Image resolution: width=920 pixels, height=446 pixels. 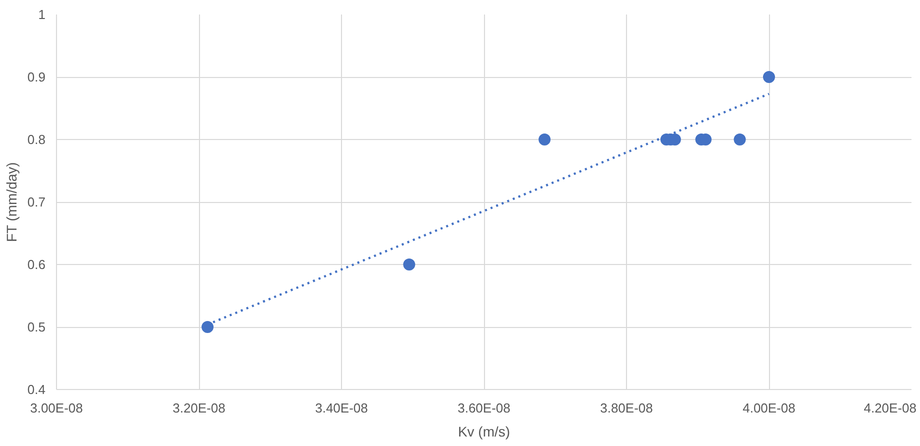 I want to click on x-tick-label: 3.20E-08, so click(x=199, y=408).